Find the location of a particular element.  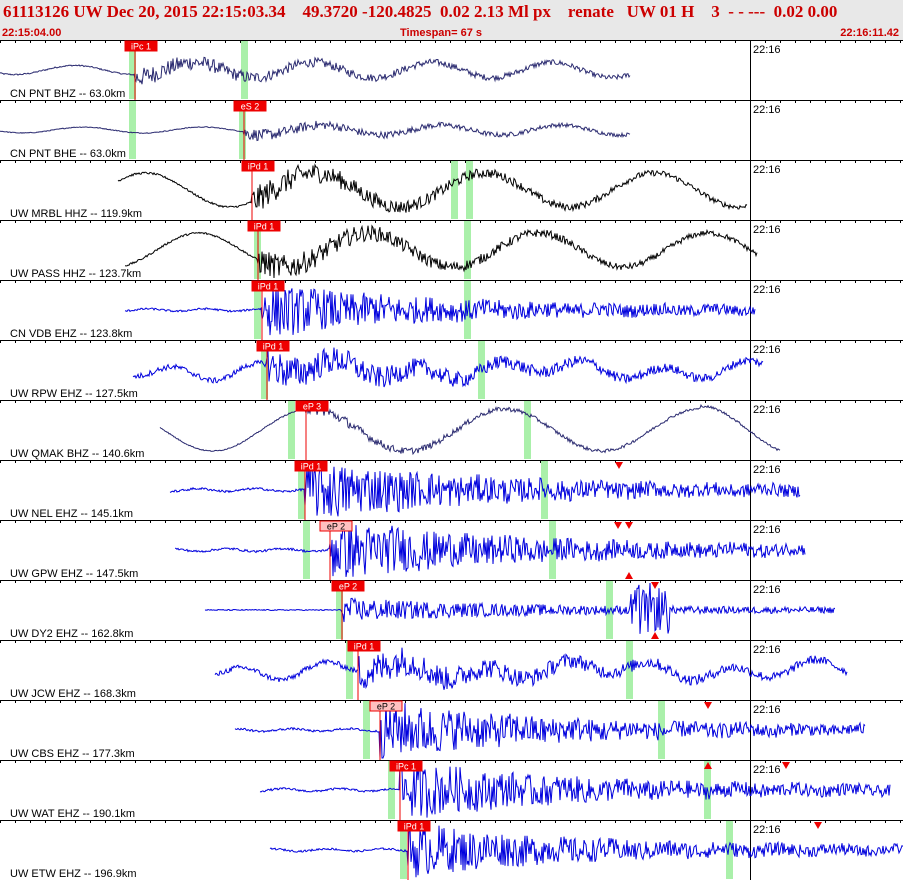

station-label: UW ETW EHZ -- 196.9km is located at coordinates (73, 874).